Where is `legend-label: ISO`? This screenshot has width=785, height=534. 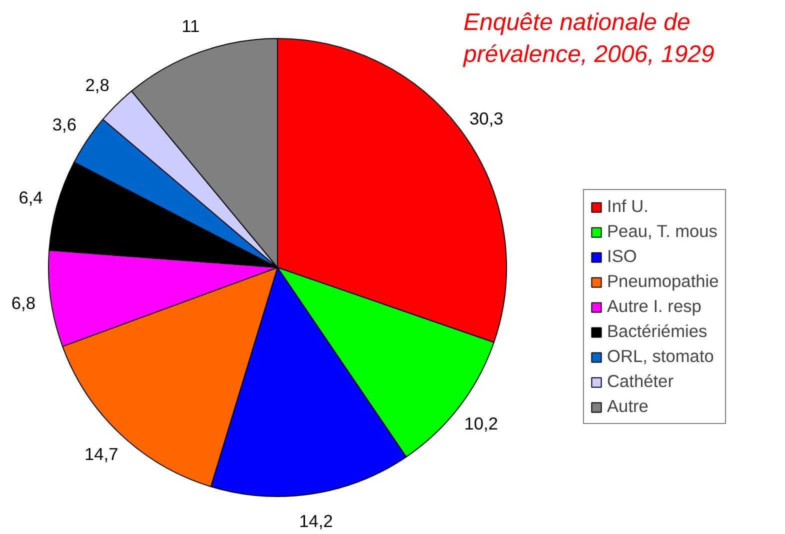 legend-label: ISO is located at coordinates (622, 256).